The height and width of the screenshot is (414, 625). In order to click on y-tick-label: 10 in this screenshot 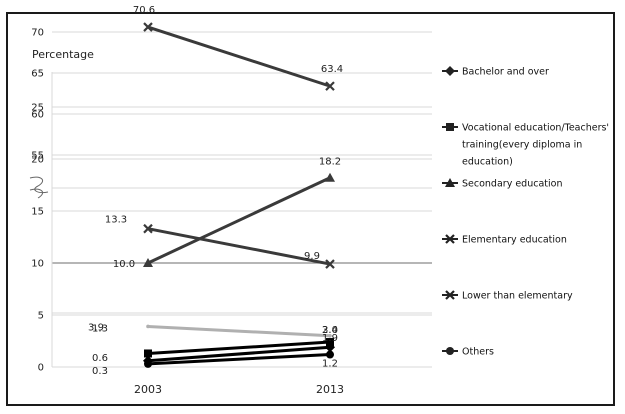, I will do `click(37, 264)`.